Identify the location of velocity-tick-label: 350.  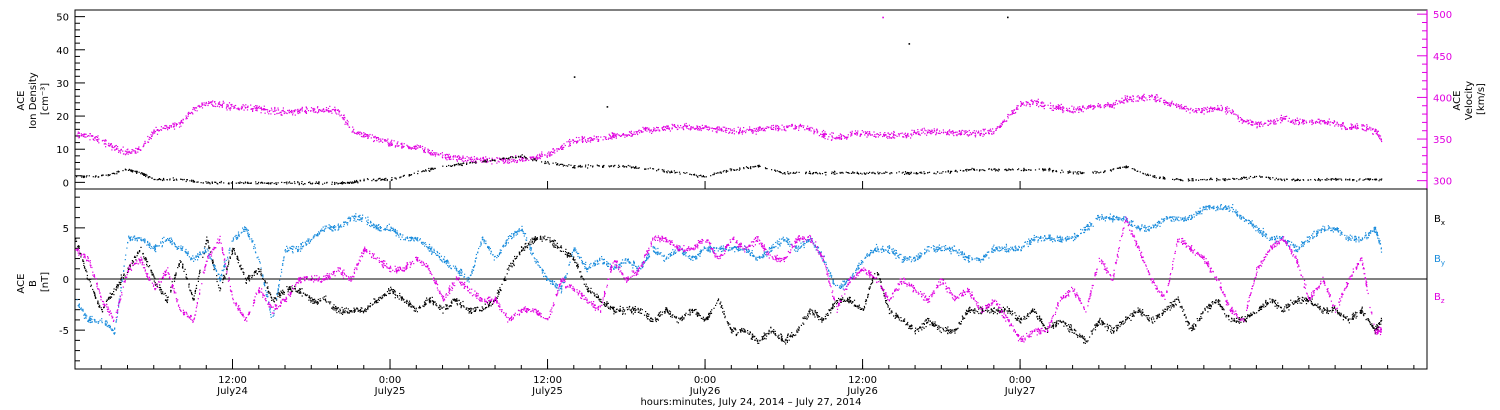
(1442, 140).